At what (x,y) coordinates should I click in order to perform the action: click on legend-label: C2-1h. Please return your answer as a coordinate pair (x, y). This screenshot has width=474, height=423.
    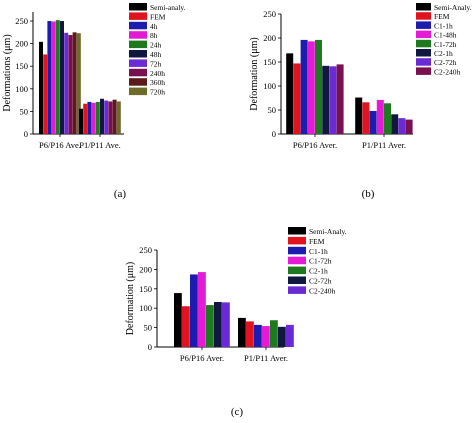
    Looking at the image, I should click on (318, 271).